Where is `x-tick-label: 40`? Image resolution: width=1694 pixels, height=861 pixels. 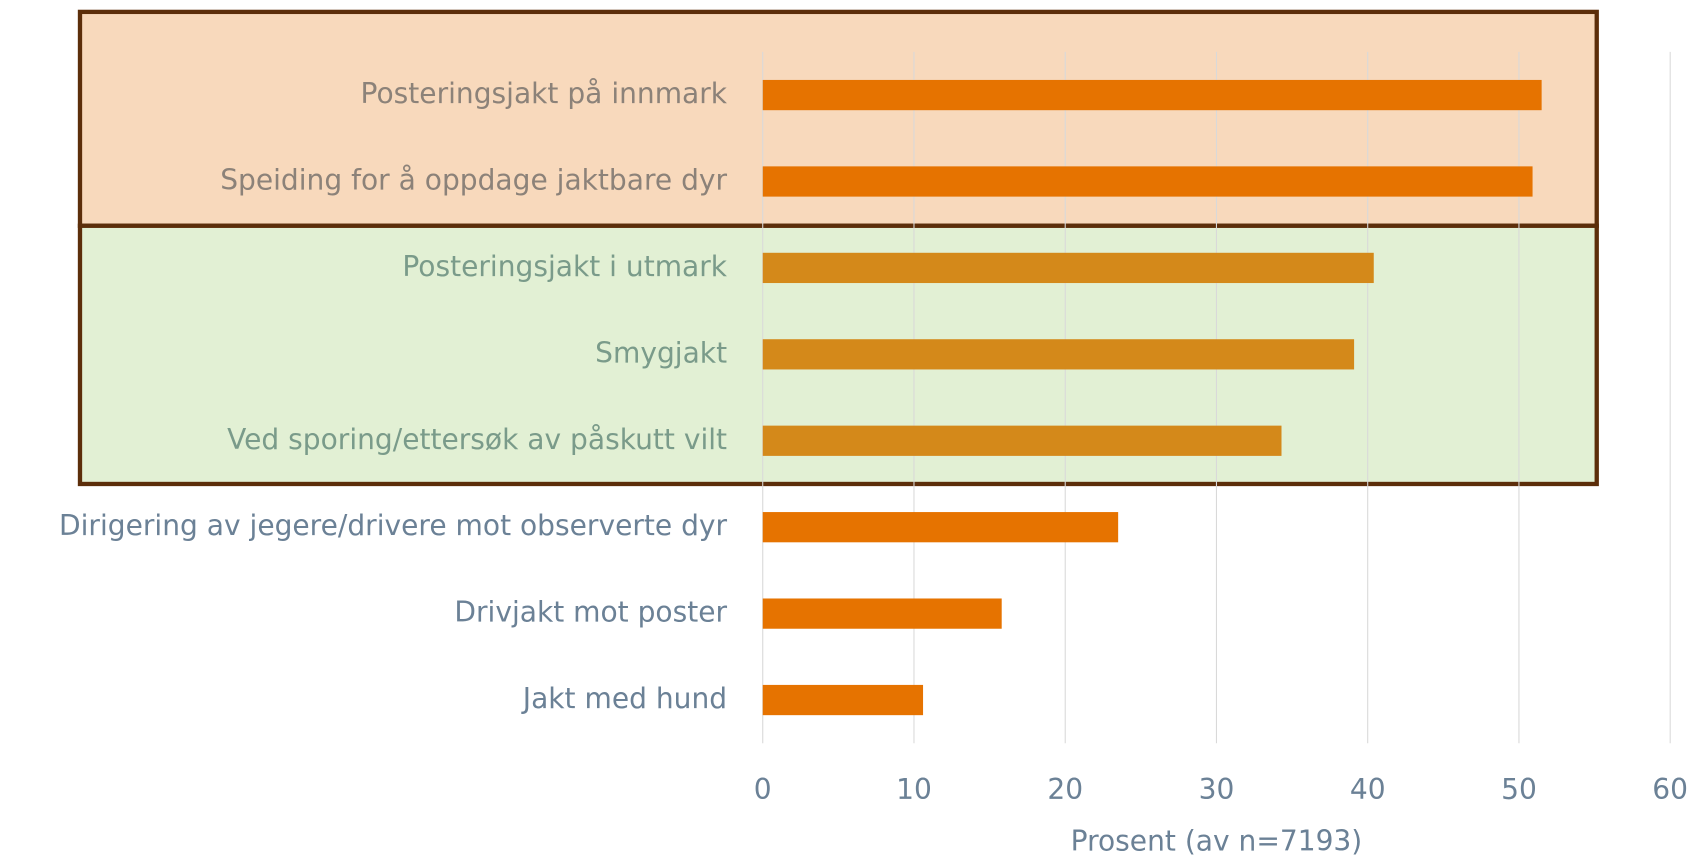 x-tick-label: 40 is located at coordinates (1368, 789).